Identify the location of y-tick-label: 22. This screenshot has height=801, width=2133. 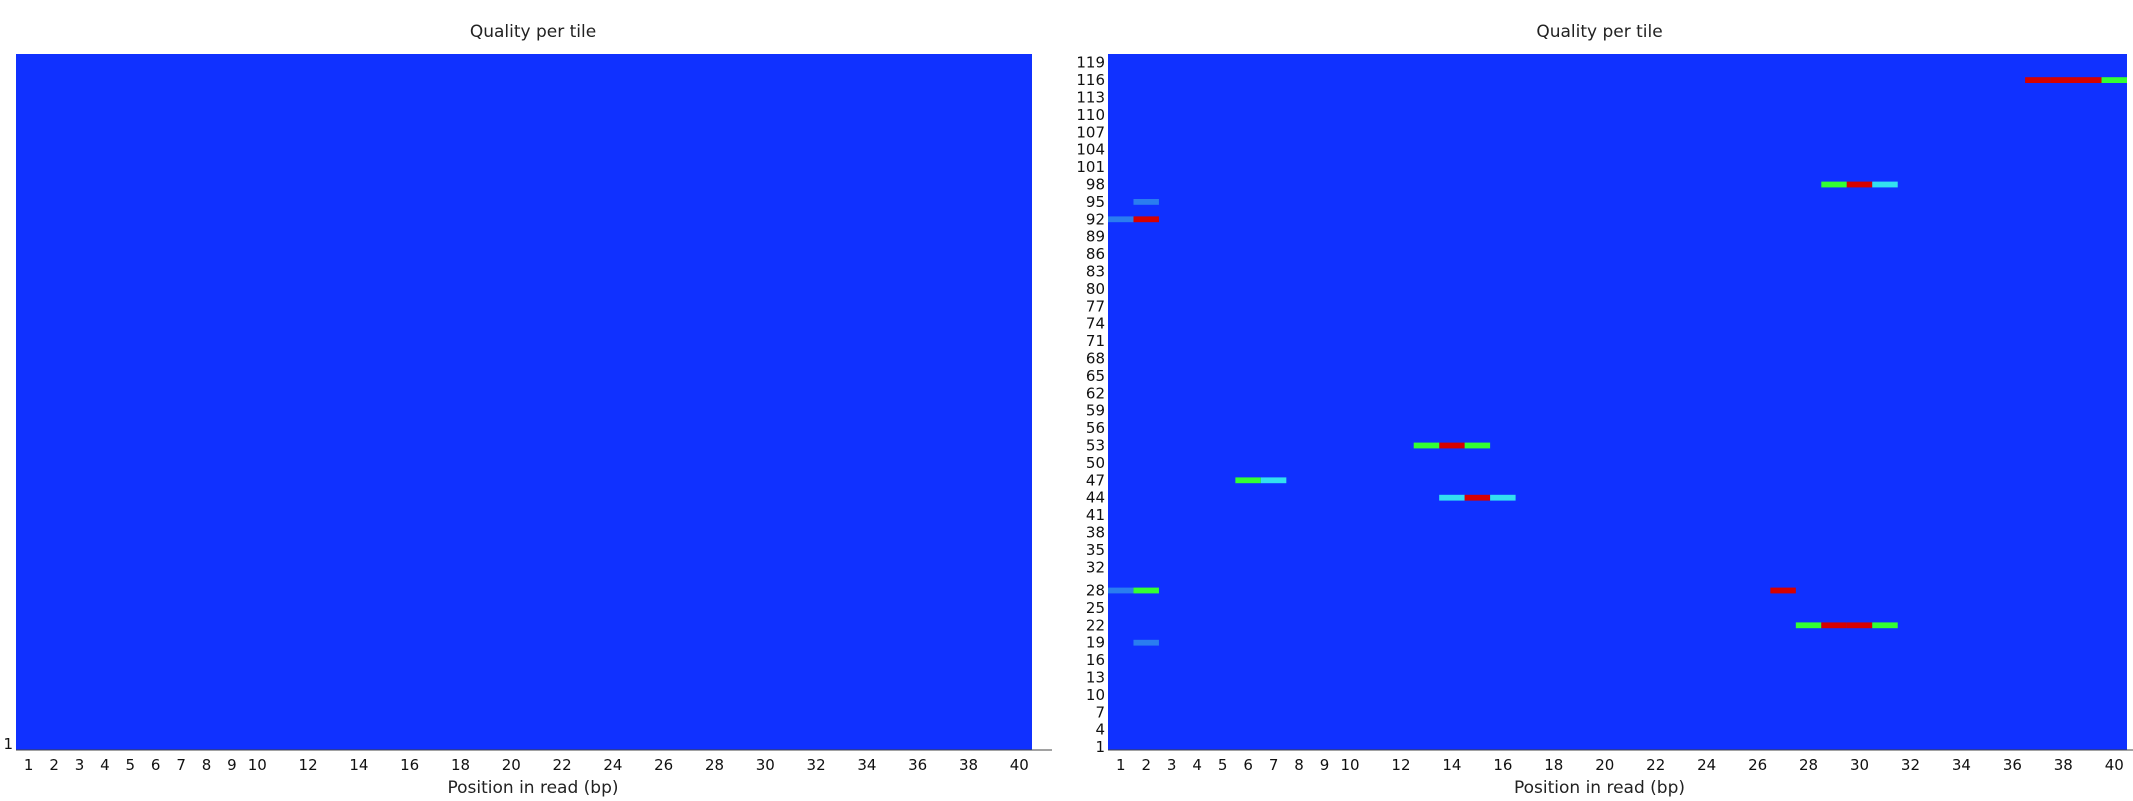
(1095, 625).